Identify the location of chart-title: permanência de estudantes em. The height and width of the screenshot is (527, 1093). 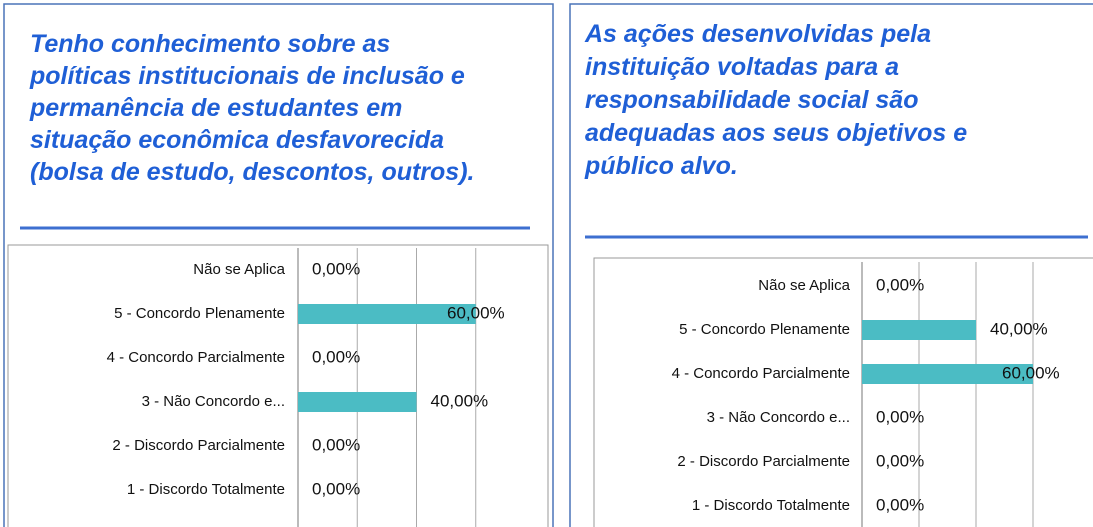
(215, 108).